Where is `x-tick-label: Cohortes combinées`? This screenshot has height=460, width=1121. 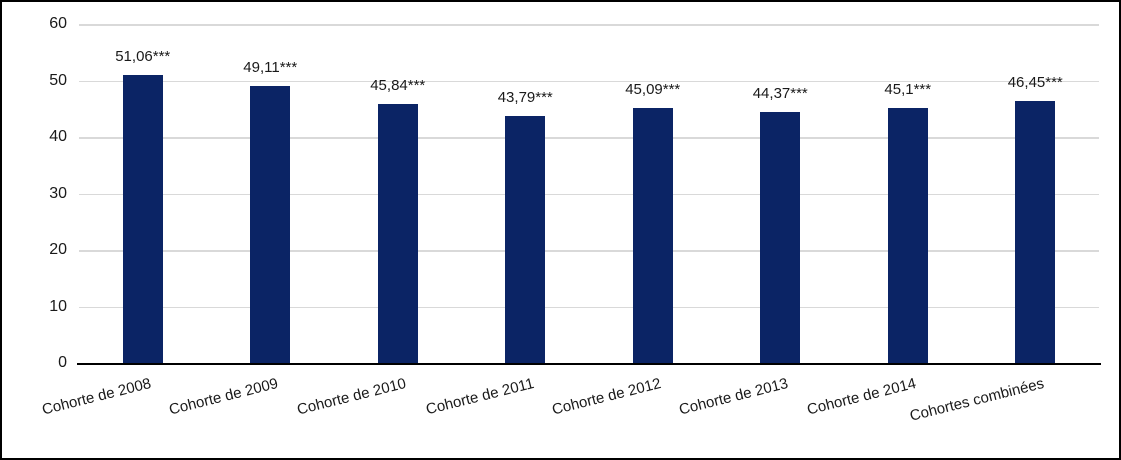
x-tick-label: Cohortes combinées is located at coordinates (976, 400).